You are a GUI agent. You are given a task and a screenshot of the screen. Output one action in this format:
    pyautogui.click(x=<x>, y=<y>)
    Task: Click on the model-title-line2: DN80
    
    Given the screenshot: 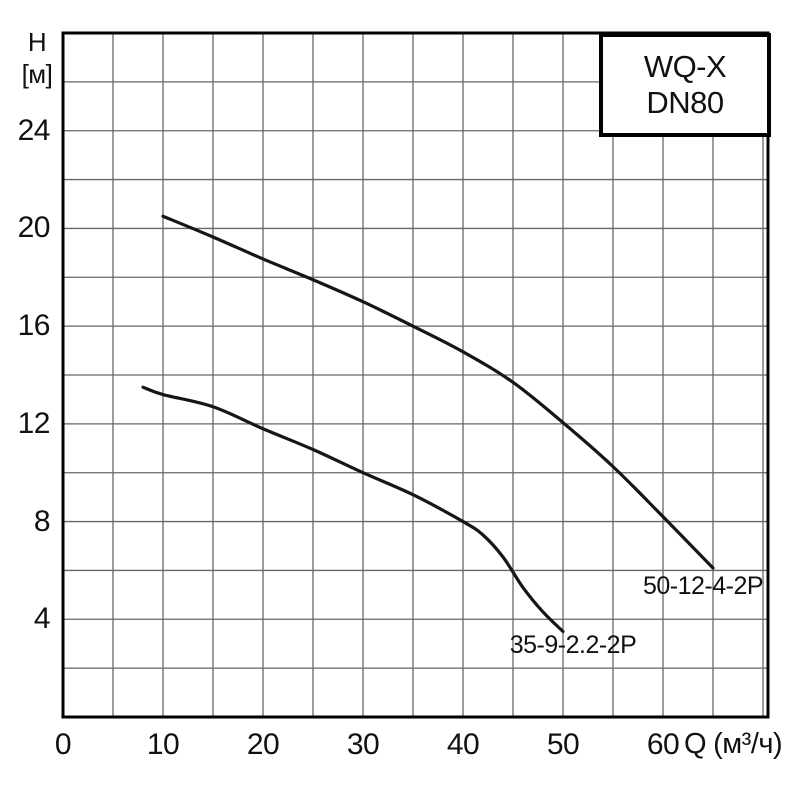 What is the action you would take?
    pyautogui.click(x=685, y=102)
    